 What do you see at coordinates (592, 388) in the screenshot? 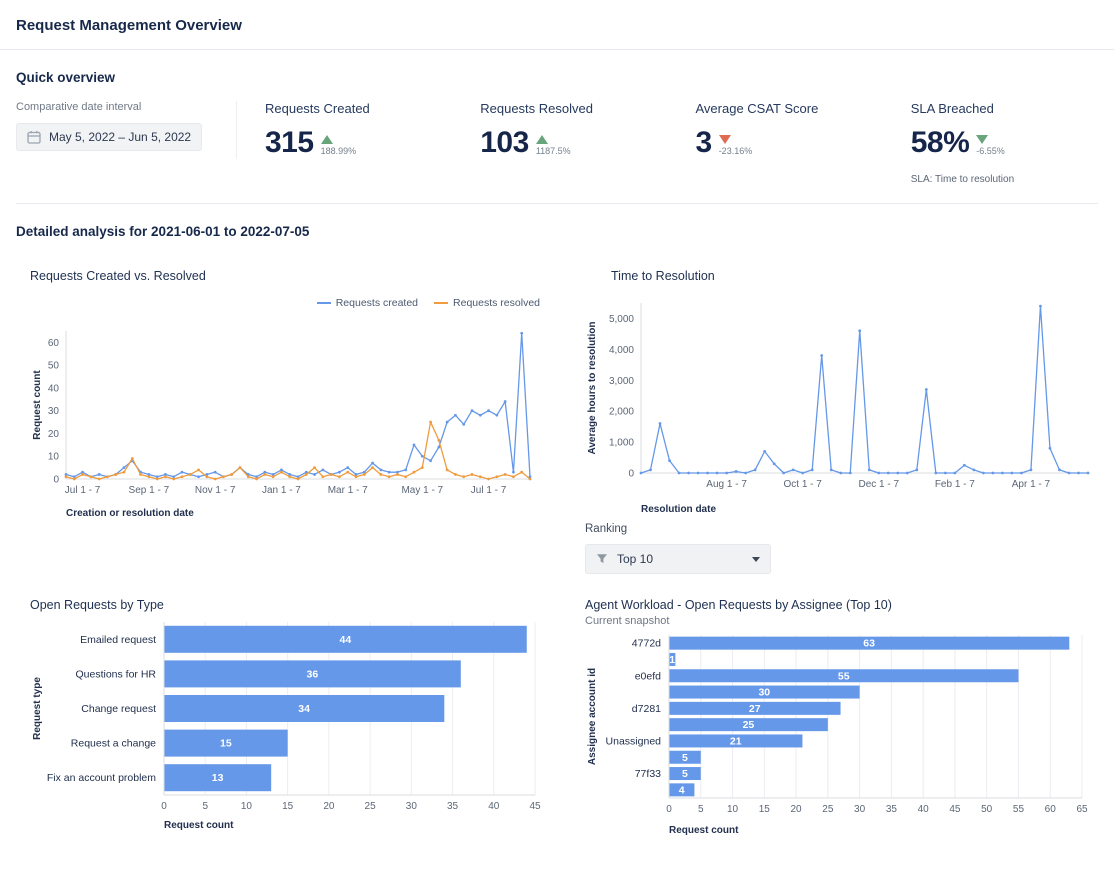
I see `svg-text: Average hours to resolution` at bounding box center [592, 388].